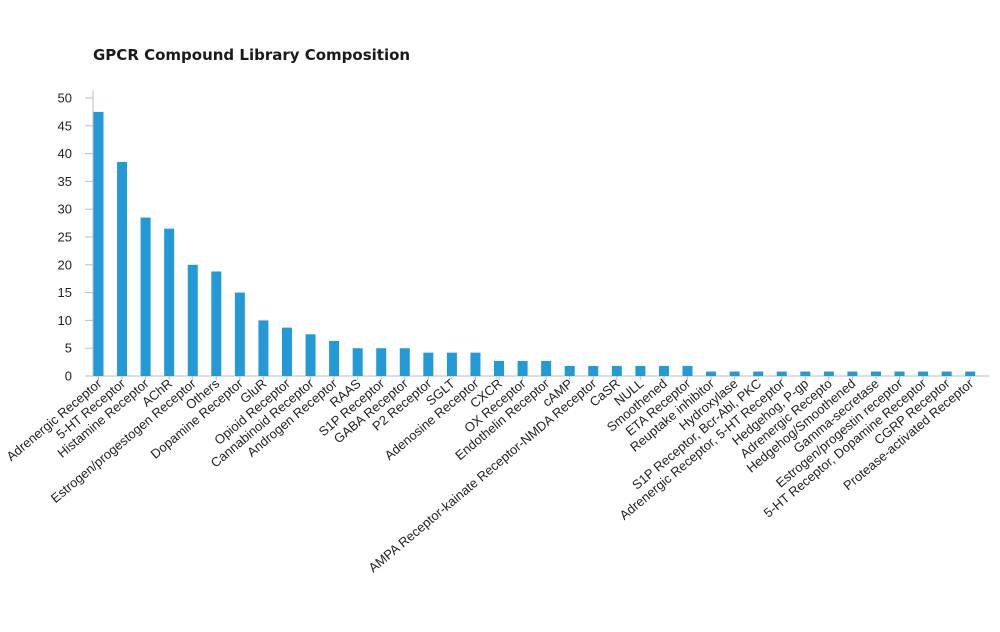  I want to click on y-tick-label: 5, so click(68, 348).